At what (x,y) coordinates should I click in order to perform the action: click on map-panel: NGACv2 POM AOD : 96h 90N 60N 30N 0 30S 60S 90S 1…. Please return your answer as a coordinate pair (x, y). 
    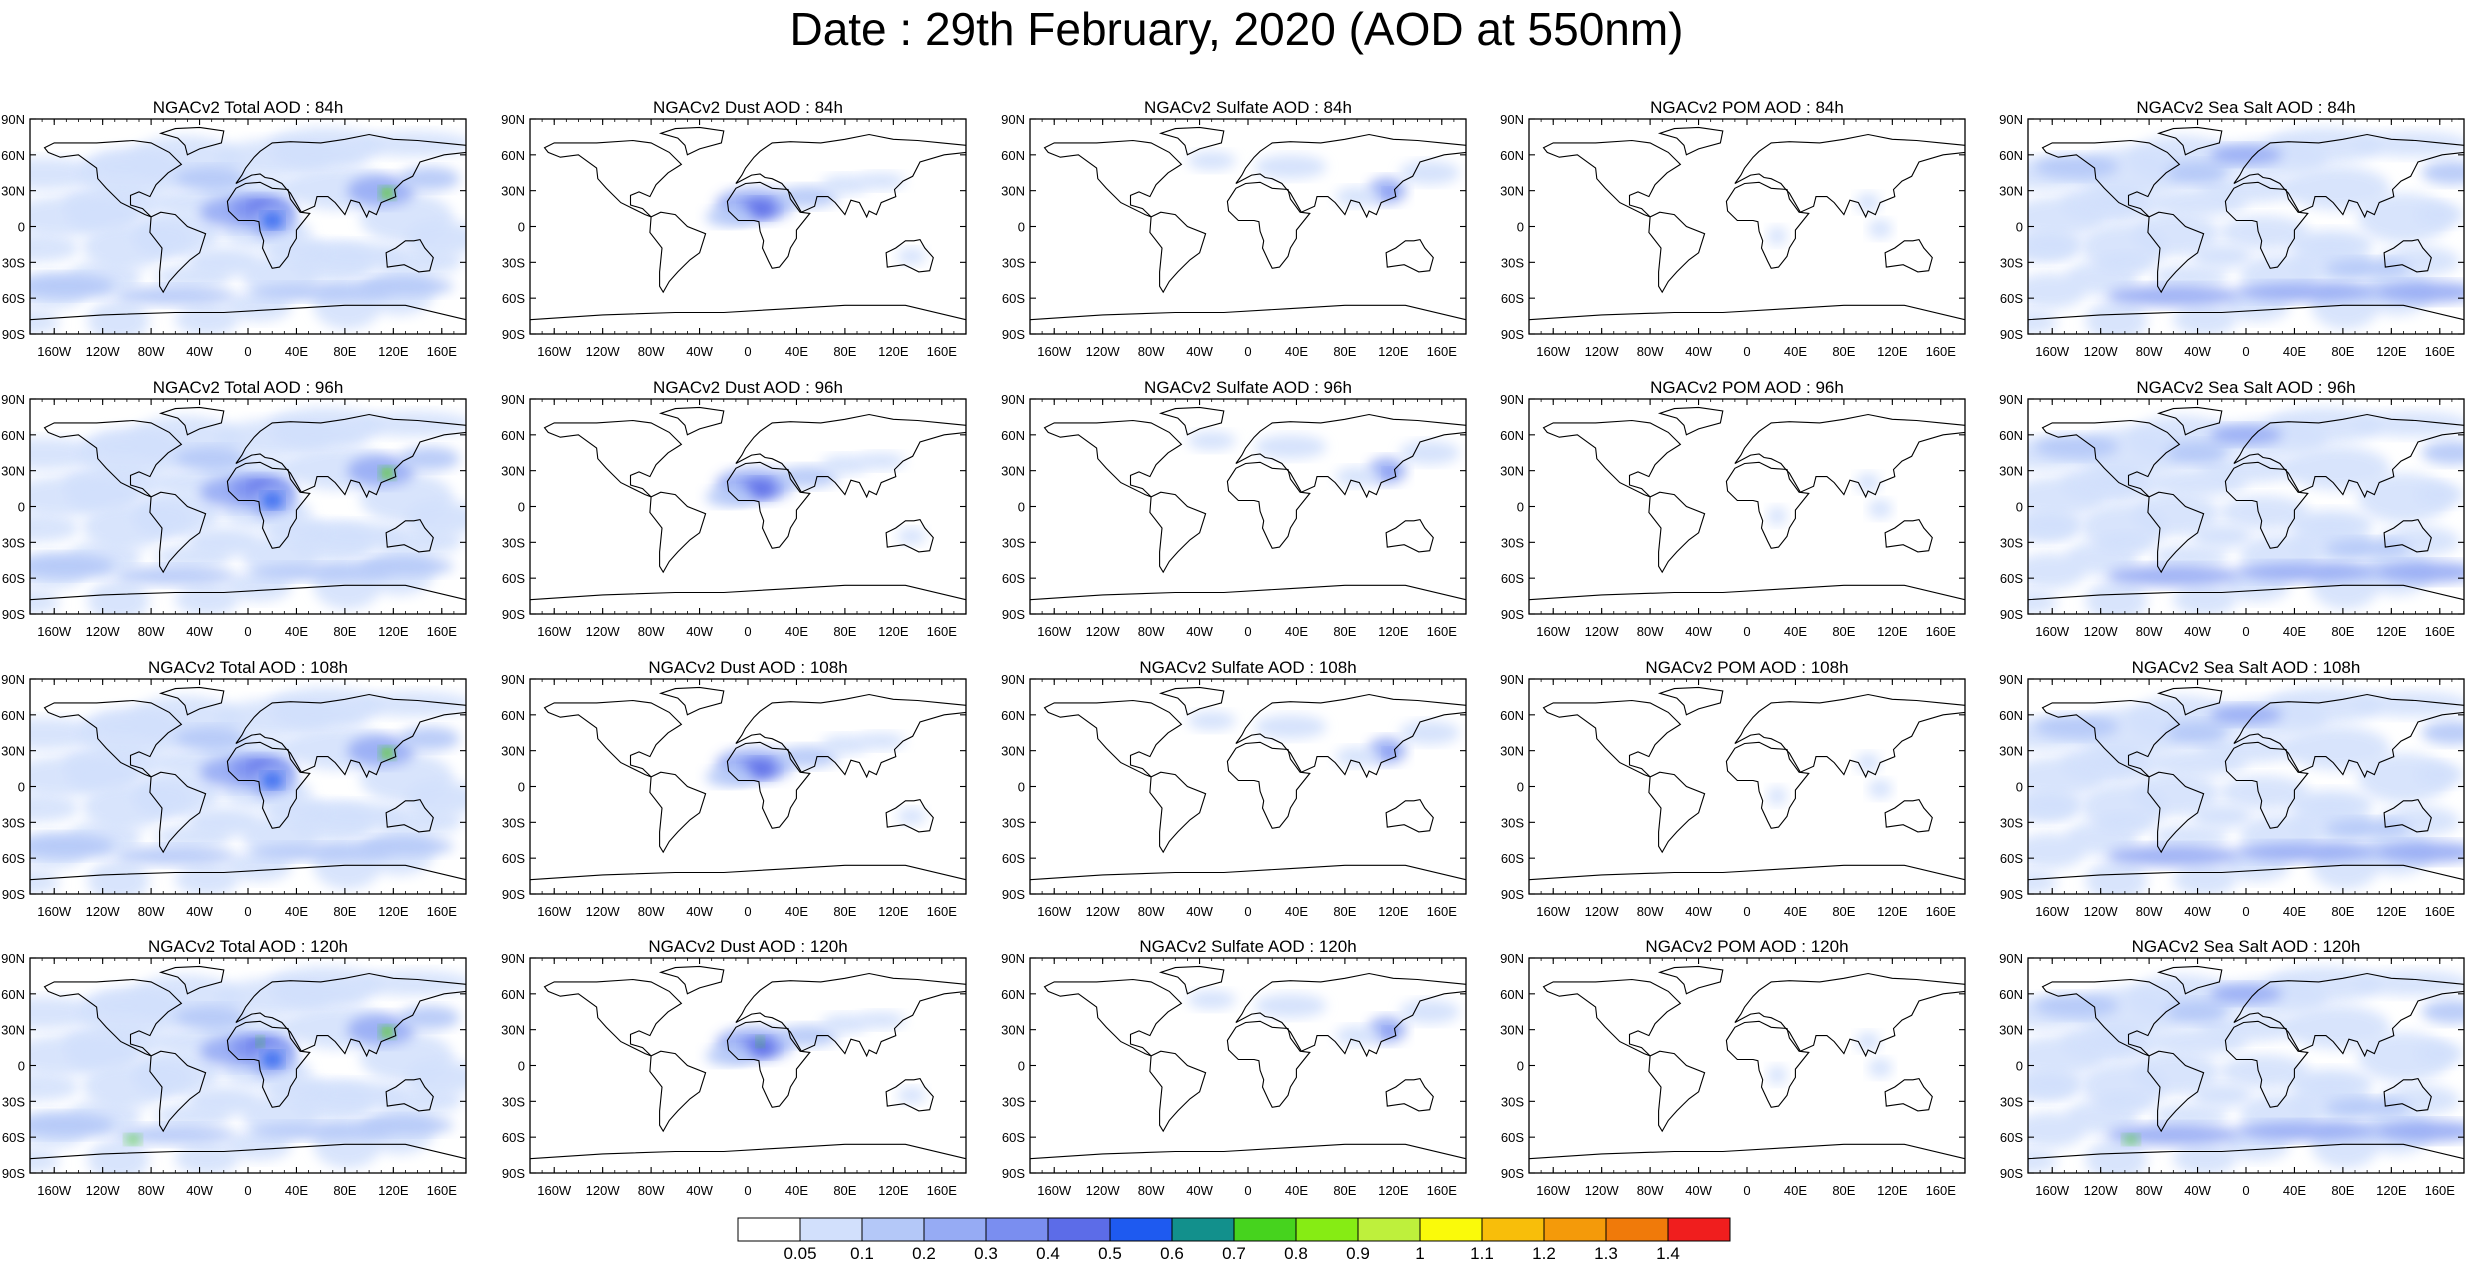
    Looking at the image, I should click on (1733, 508).